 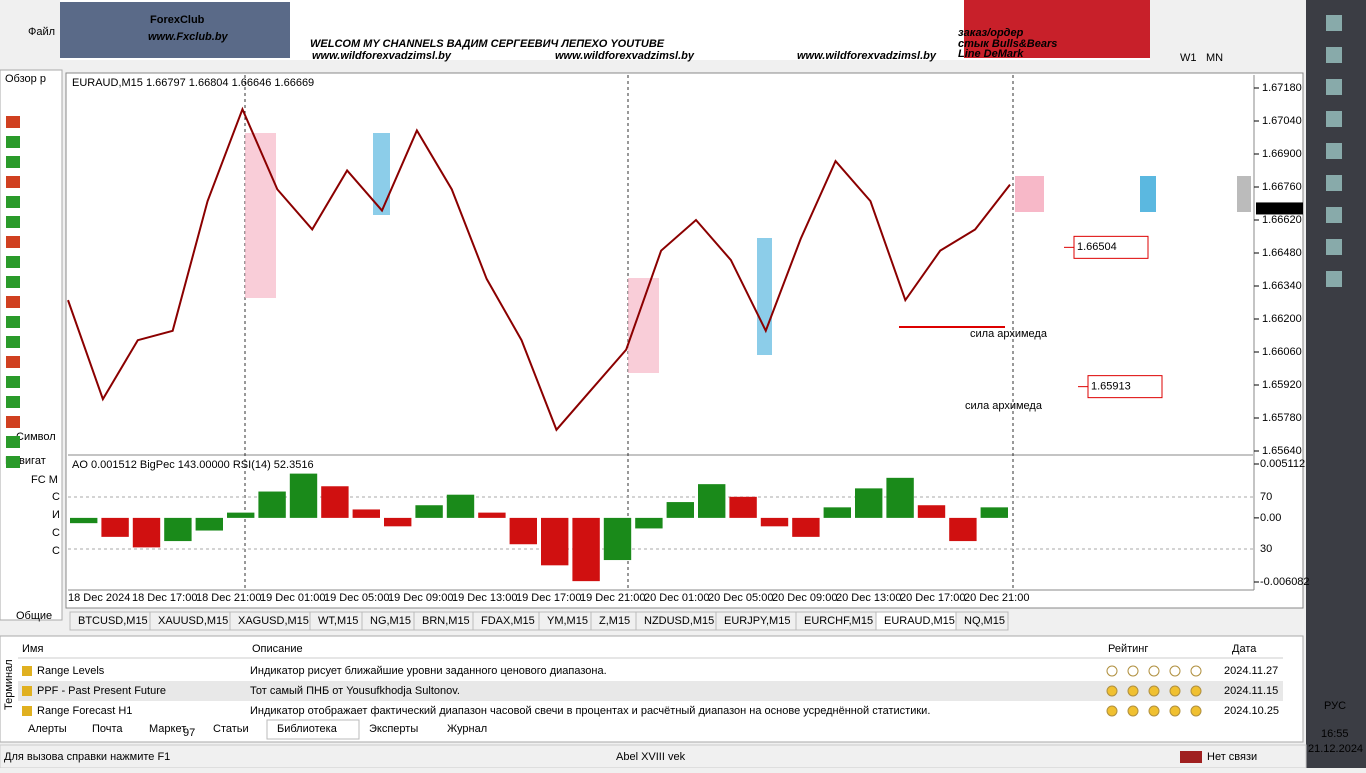 What do you see at coordinates (84, 711) in the screenshot?
I see `row-name: Range Forecast H1` at bounding box center [84, 711].